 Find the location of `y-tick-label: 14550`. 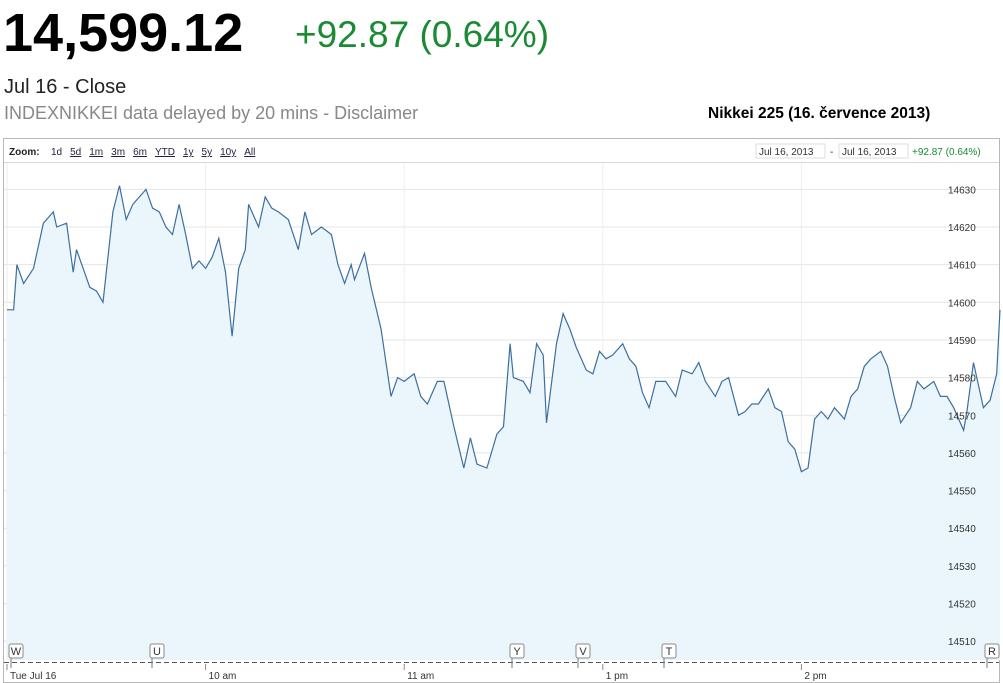

y-tick-label: 14550 is located at coordinates (962, 492).